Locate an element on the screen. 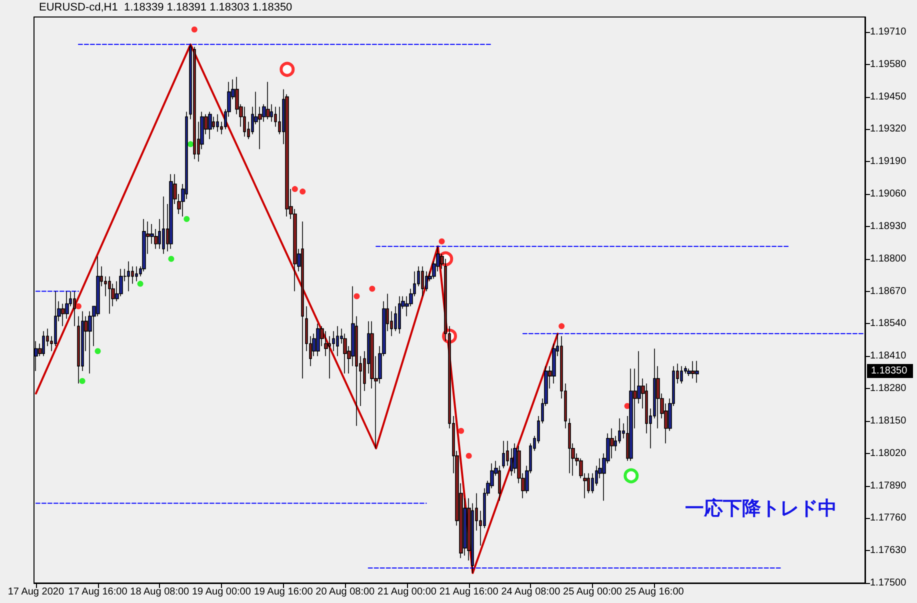 The width and height of the screenshot is (917, 603). x-tick-label: 21 Aug 16:00 is located at coordinates (469, 592).